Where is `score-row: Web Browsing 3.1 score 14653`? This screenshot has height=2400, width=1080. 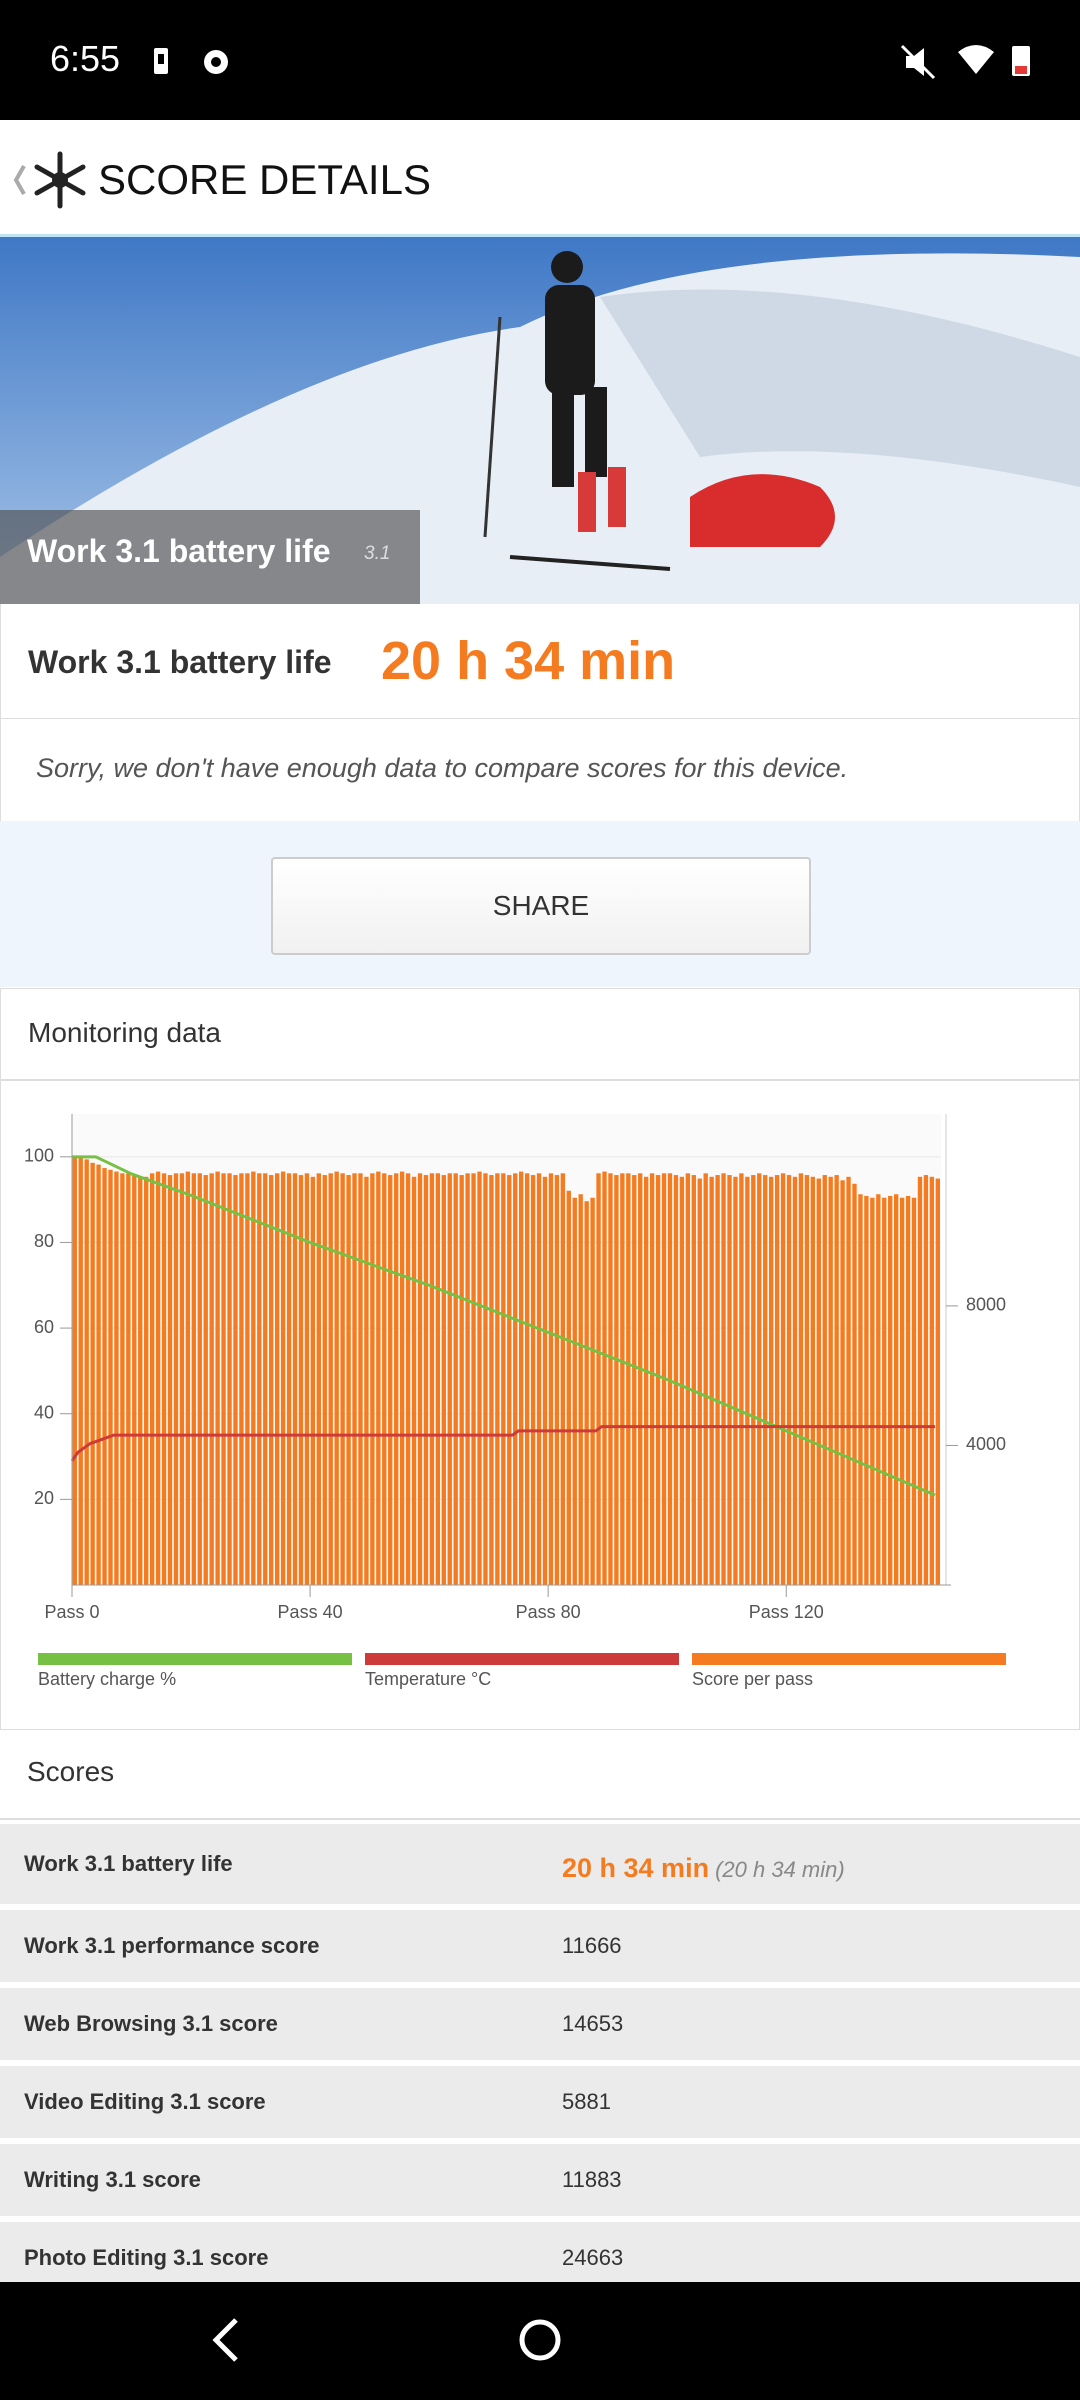 score-row: Web Browsing 3.1 score 14653 is located at coordinates (540, 2024).